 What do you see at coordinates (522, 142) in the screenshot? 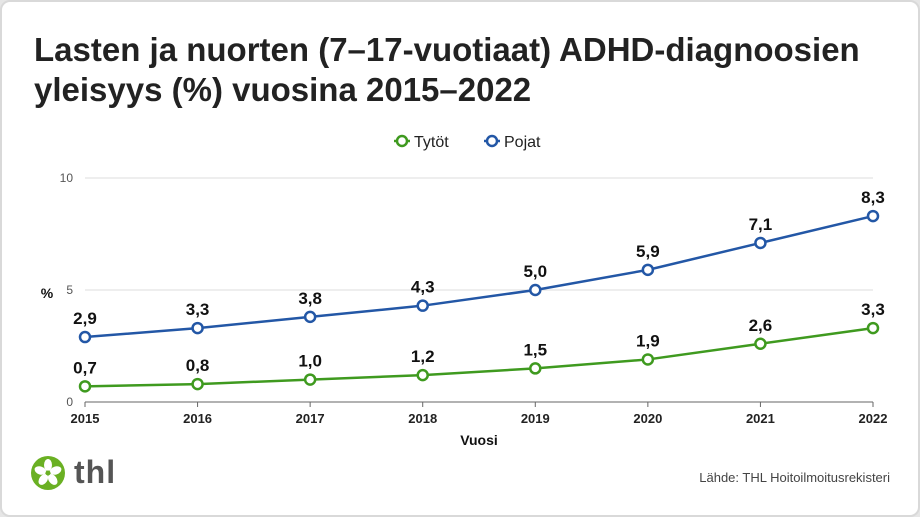
I see `legend-label: Pojat` at bounding box center [522, 142].